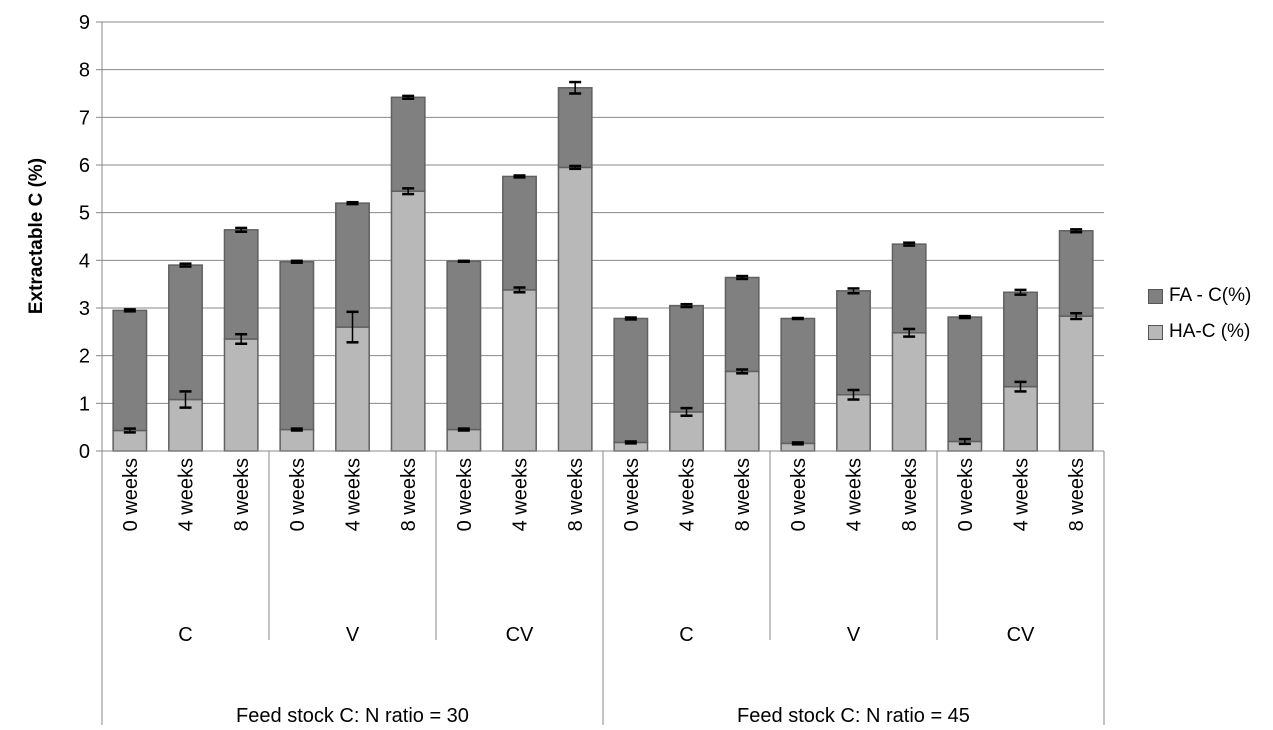 The height and width of the screenshot is (730, 1273). Describe the element at coordinates (1210, 331) in the screenshot. I see `legend-label-ha-c: HA-C (%)` at that location.